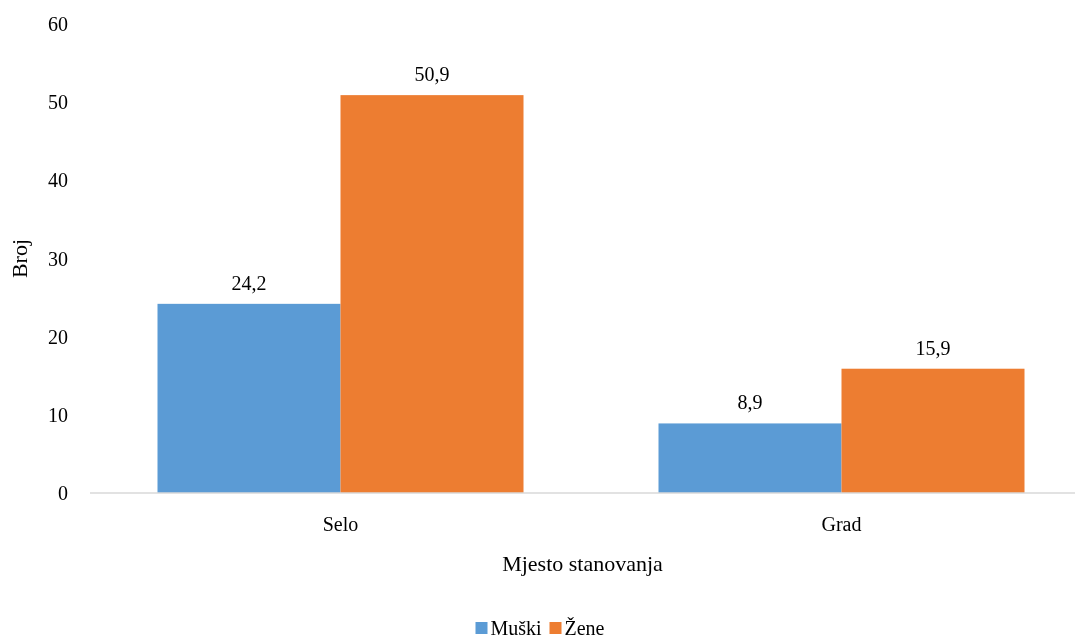  I want to click on legend-label: Žene, so click(584, 628).